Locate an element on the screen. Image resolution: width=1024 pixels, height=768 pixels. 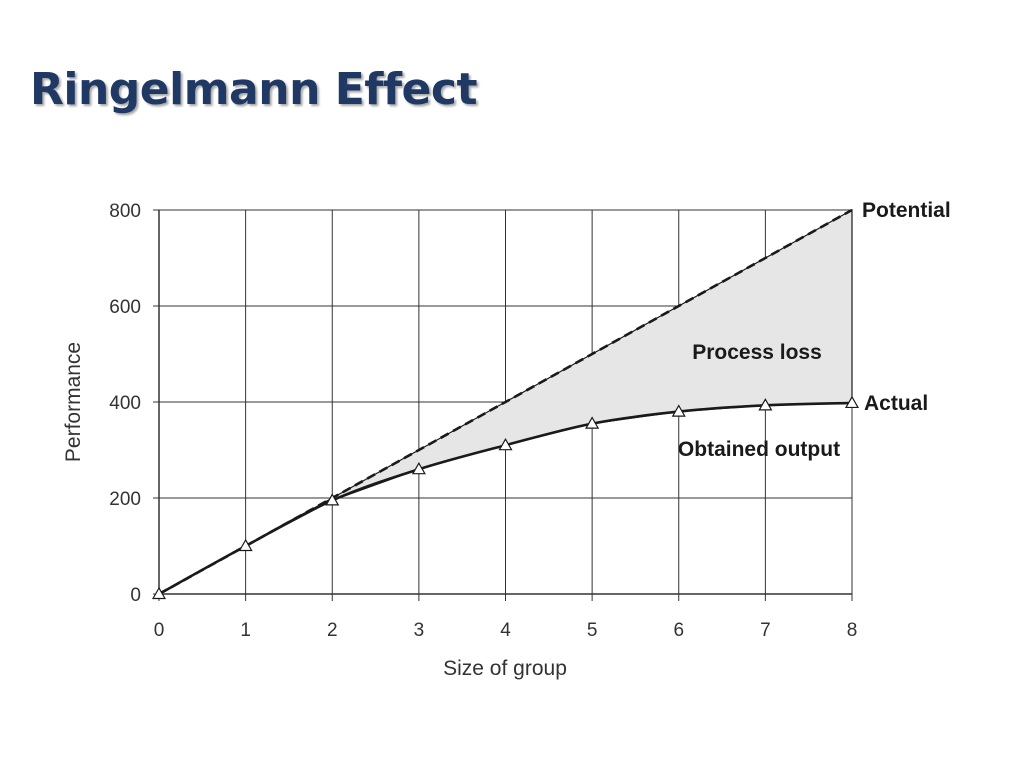
y-axis-title: Performance is located at coordinates (73, 402).